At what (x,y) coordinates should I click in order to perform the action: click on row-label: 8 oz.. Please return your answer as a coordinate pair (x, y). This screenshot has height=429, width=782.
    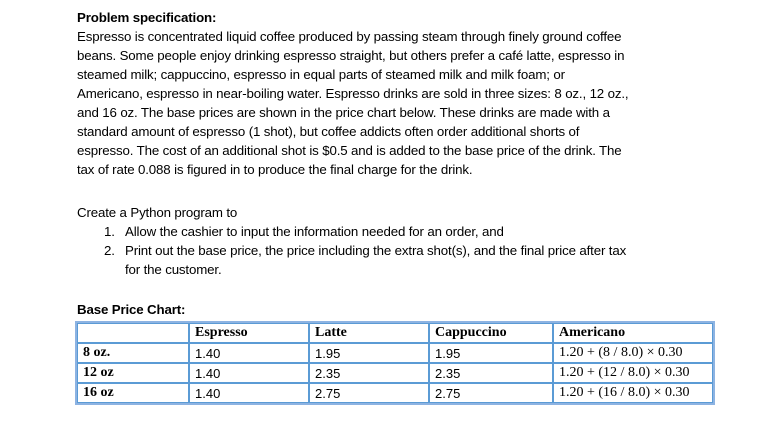
    Looking at the image, I should click on (133, 353).